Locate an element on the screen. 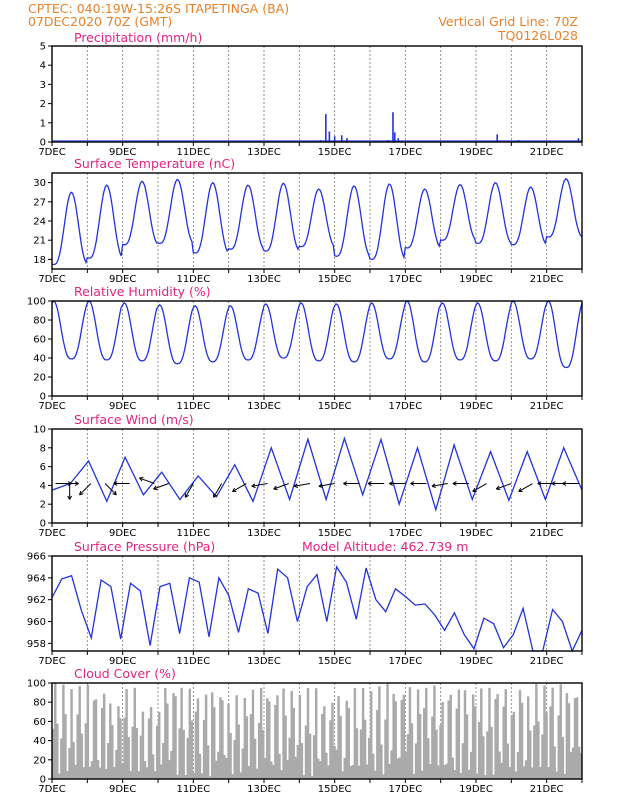  y-tick-label: 4 is located at coordinates (43, 486).